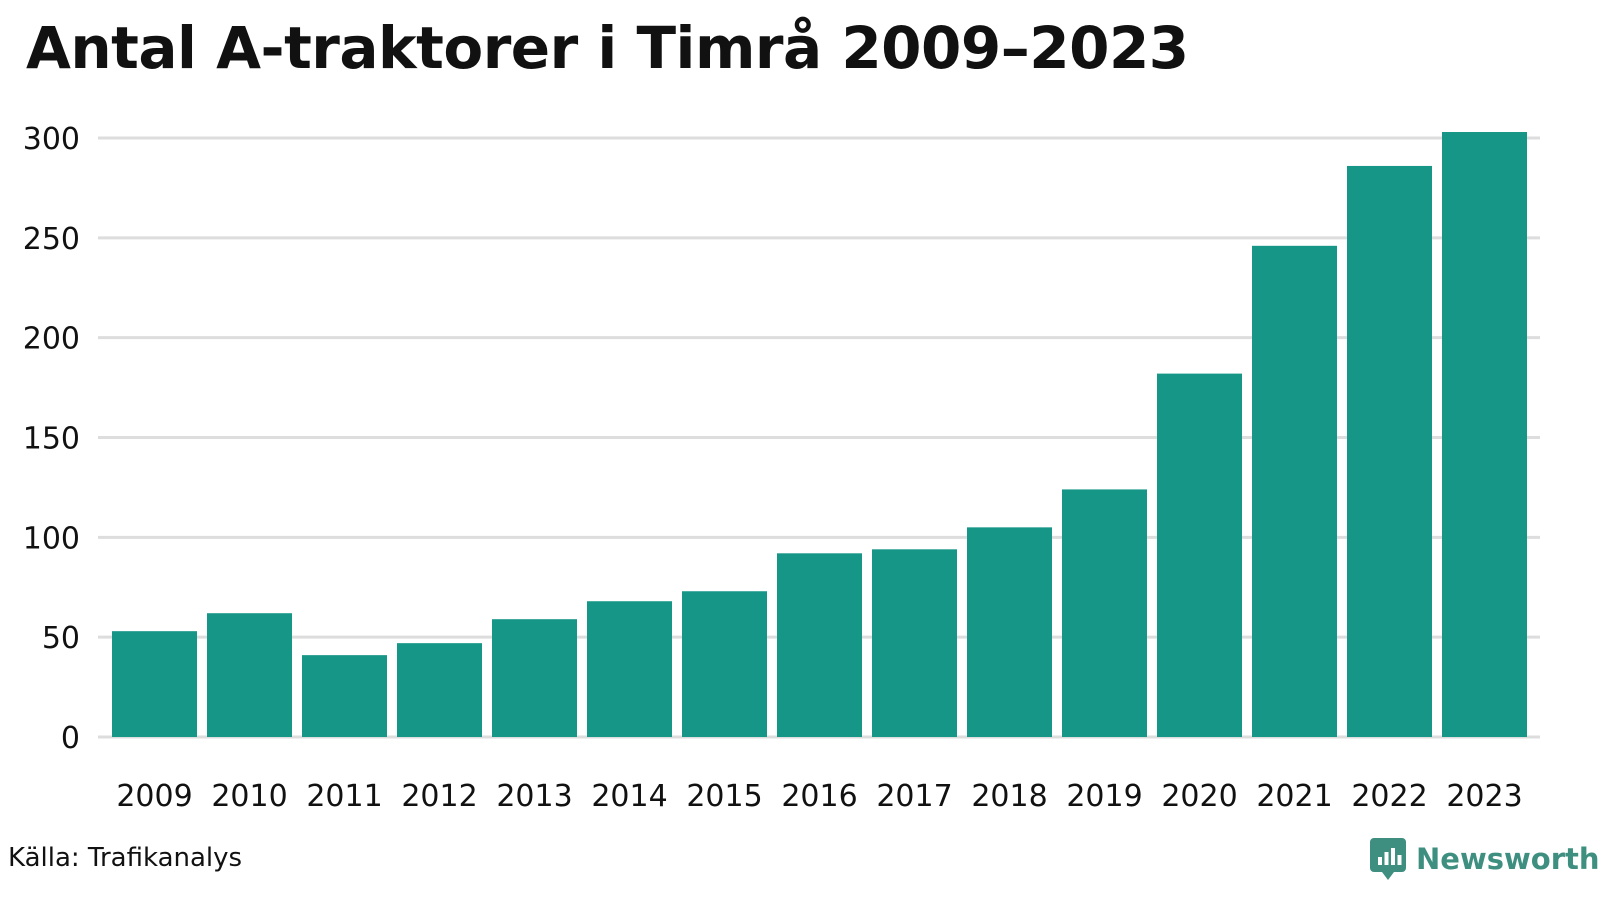  What do you see at coordinates (51, 538) in the screenshot?
I see `y-tick-label: 100` at bounding box center [51, 538].